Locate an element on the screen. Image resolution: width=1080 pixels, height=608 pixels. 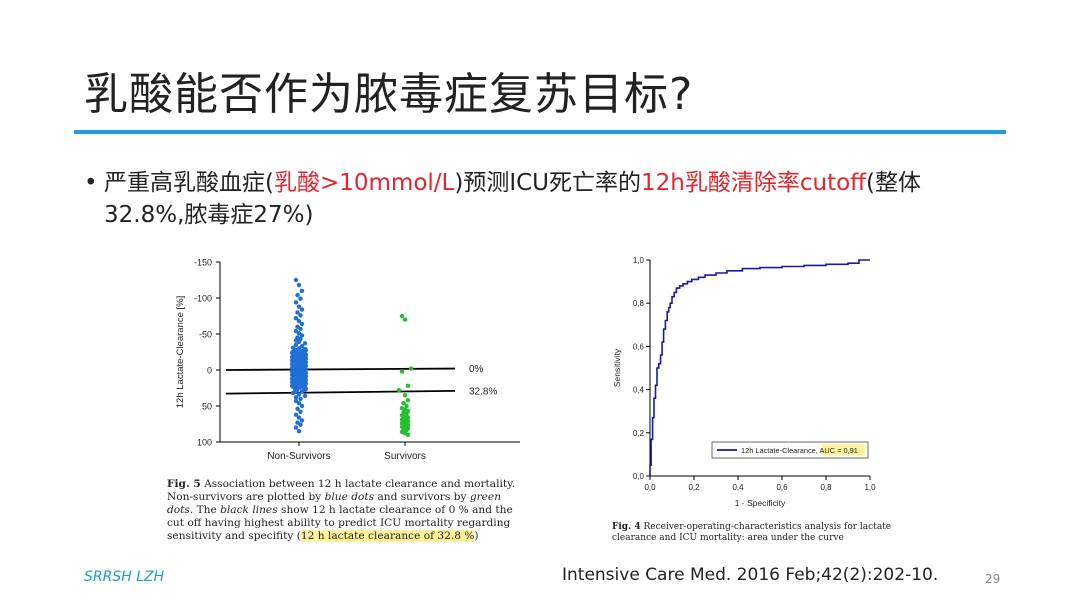
fig5-text-3: . The is located at coordinates (205, 510).